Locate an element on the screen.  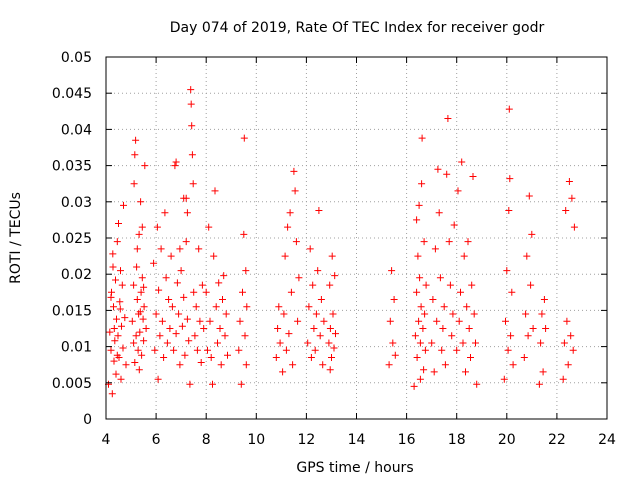
y-tick-label: 0.045 is located at coordinates (72, 94).